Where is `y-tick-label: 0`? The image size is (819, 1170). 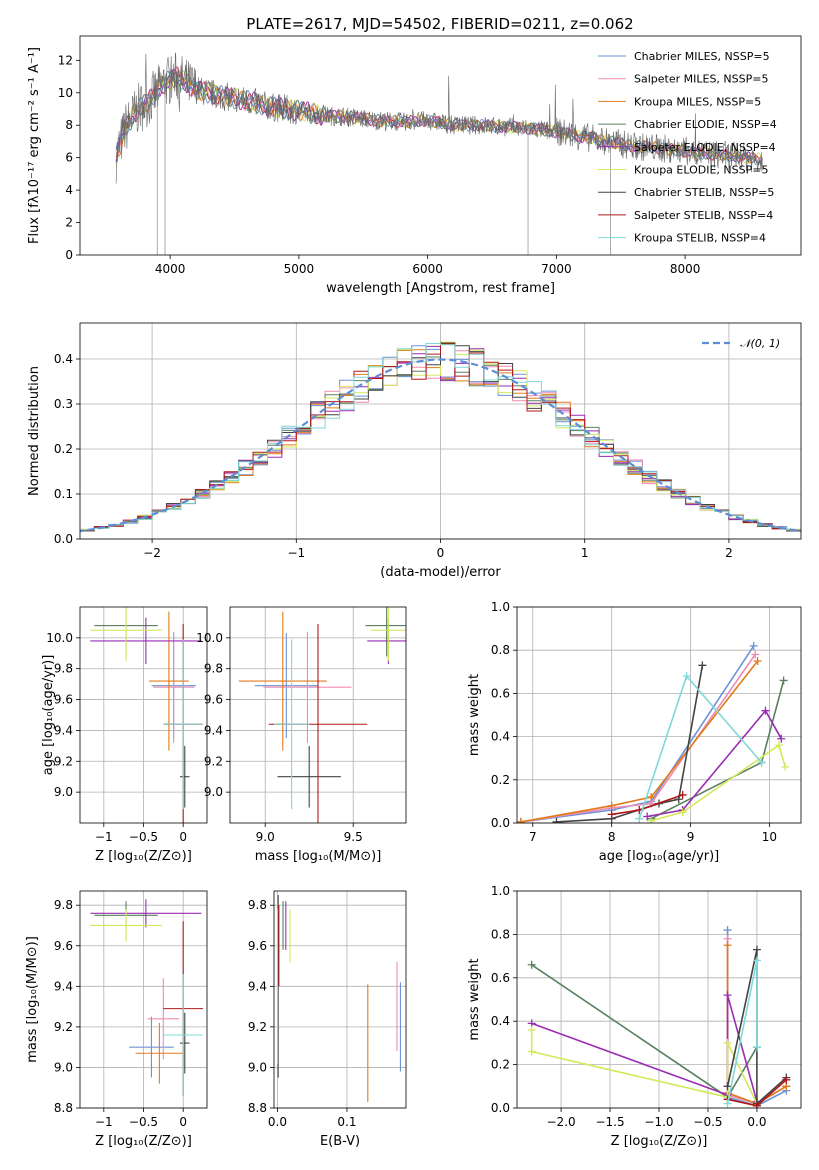 y-tick-label: 0 is located at coordinates (69, 255).